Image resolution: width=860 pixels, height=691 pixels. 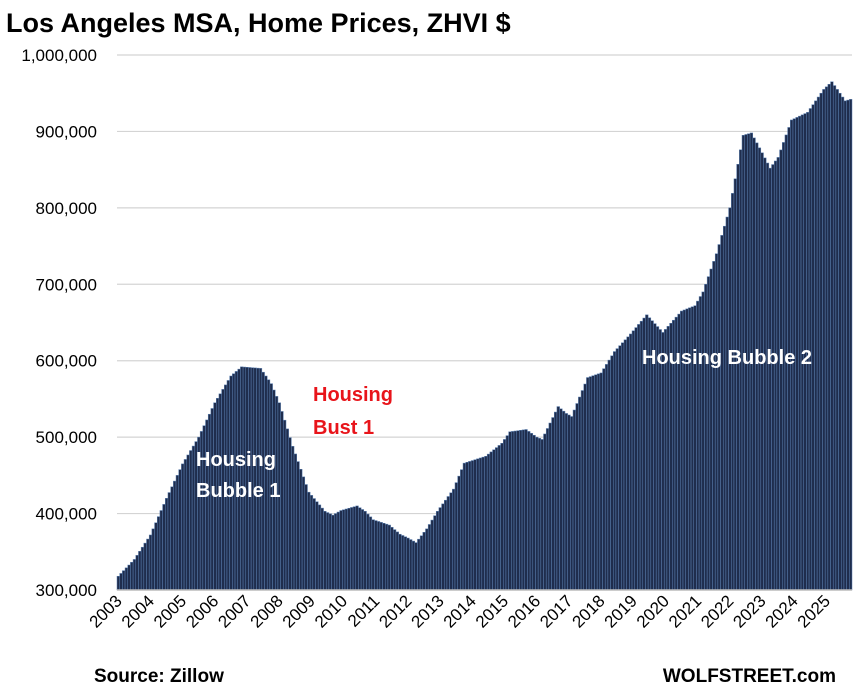 What do you see at coordinates (749, 611) in the screenshot?
I see `x-tick-label: 2023` at bounding box center [749, 611].